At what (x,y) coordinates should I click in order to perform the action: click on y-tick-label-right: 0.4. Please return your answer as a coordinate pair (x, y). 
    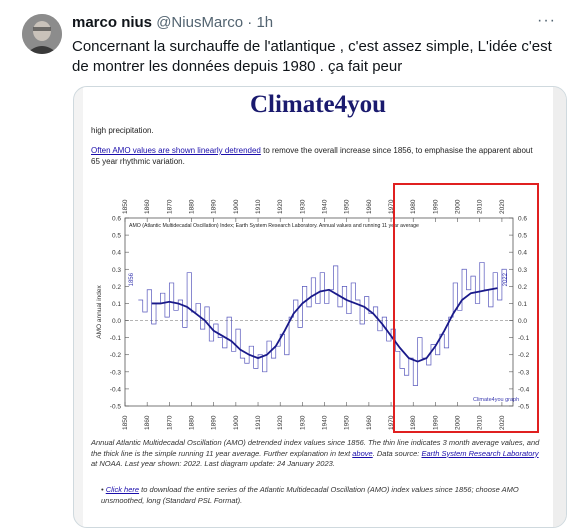
    Looking at the image, I should click on (522, 253).